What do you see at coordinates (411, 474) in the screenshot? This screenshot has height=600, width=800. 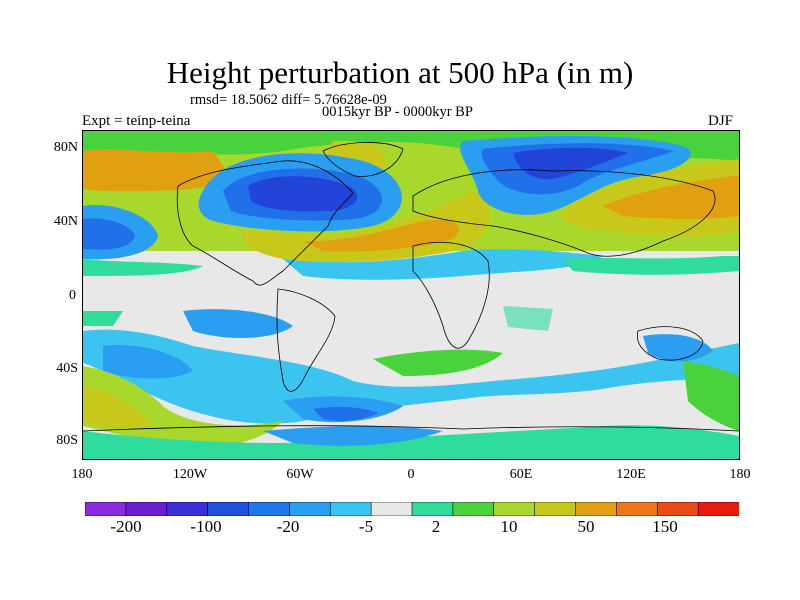 I see `x-label-0: 0` at bounding box center [411, 474].